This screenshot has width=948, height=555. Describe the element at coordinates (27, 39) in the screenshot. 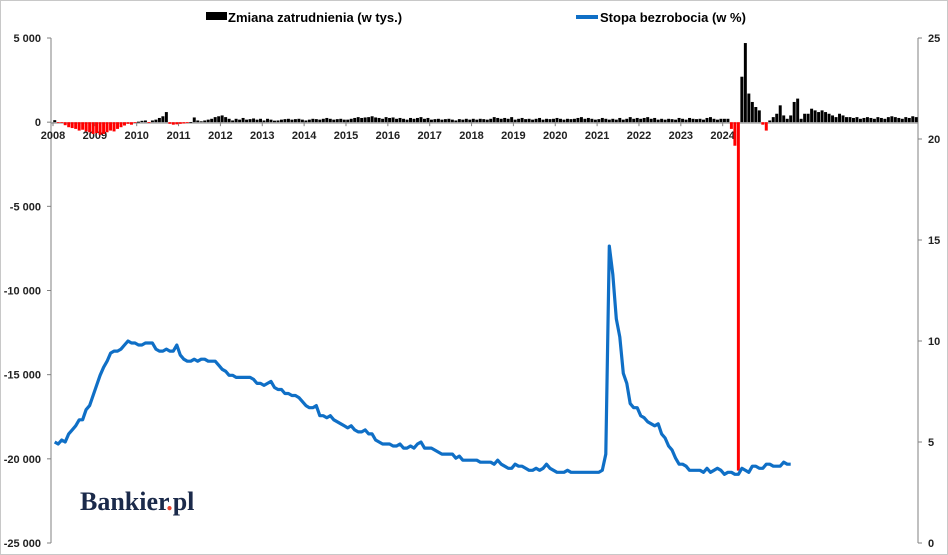

I see `left-tick-label: 5 000` at that location.